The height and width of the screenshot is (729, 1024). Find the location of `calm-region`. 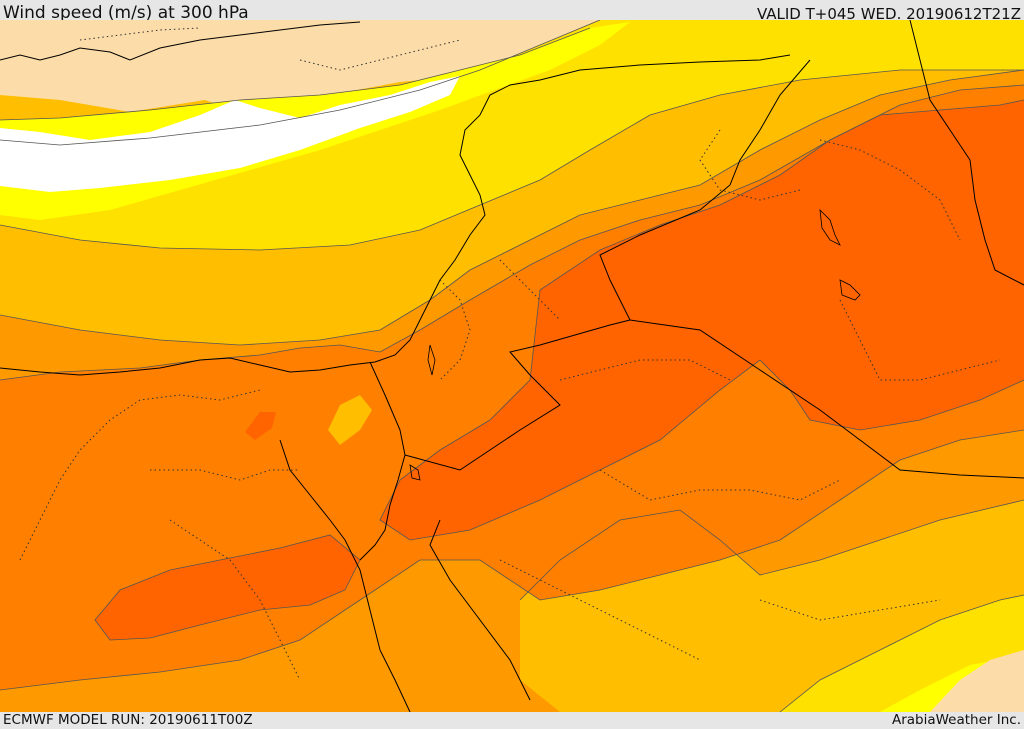

calm-region is located at coordinates (230, 134).